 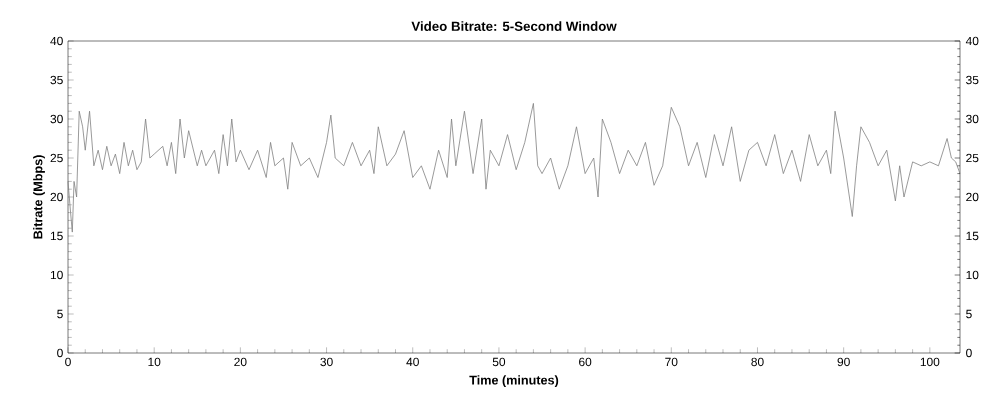 What do you see at coordinates (60, 314) in the screenshot?
I see `y-tick-label: 5` at bounding box center [60, 314].